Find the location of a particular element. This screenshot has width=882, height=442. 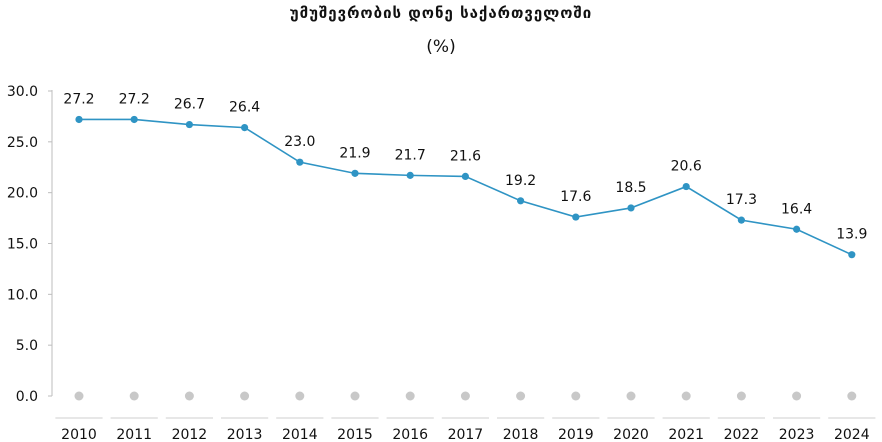

data-label: 17.3 is located at coordinates (741, 200).